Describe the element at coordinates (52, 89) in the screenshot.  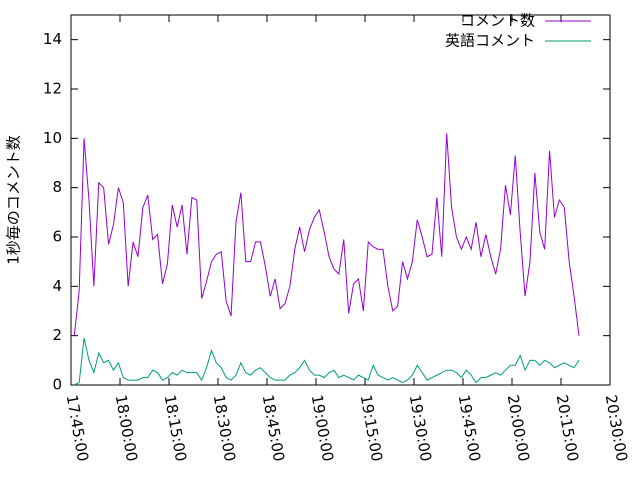
I see `y-tick-label: 12` at that location.